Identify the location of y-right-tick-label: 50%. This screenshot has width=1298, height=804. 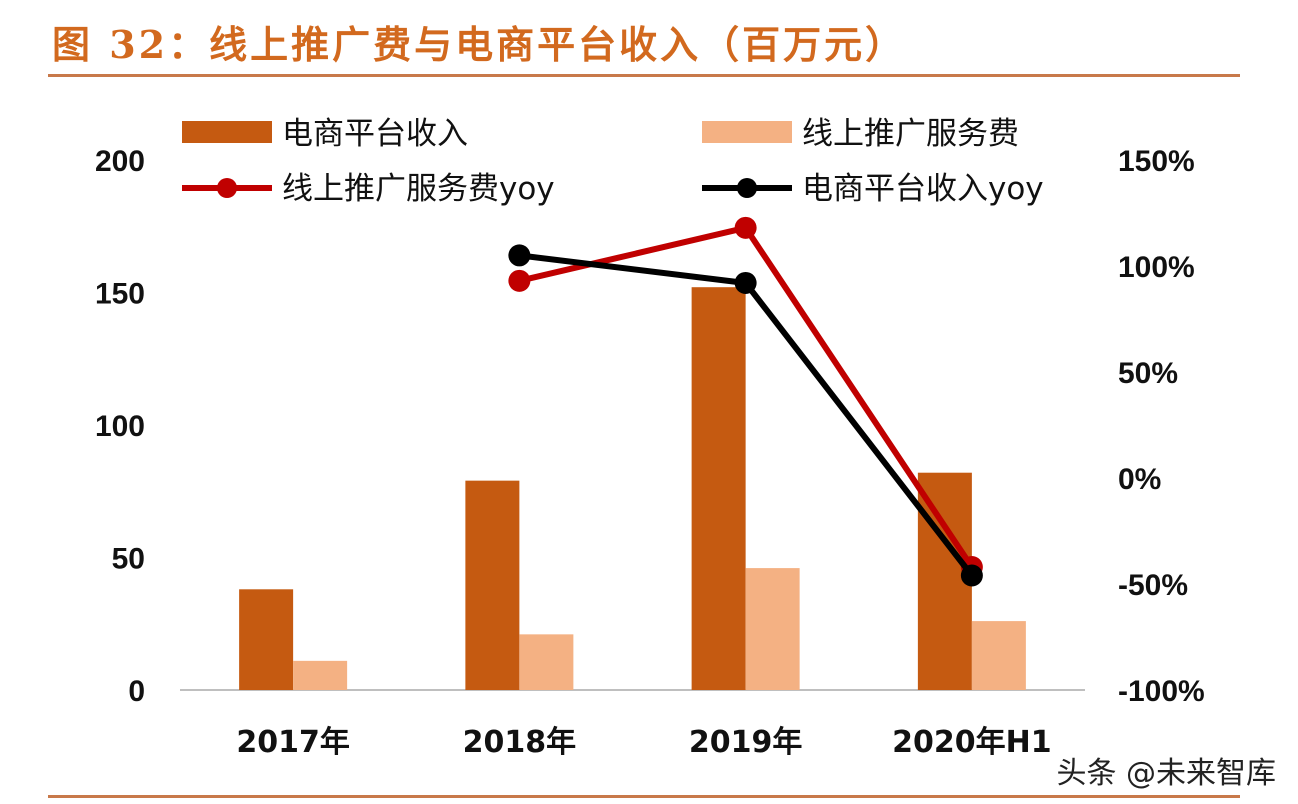
(1148, 373).